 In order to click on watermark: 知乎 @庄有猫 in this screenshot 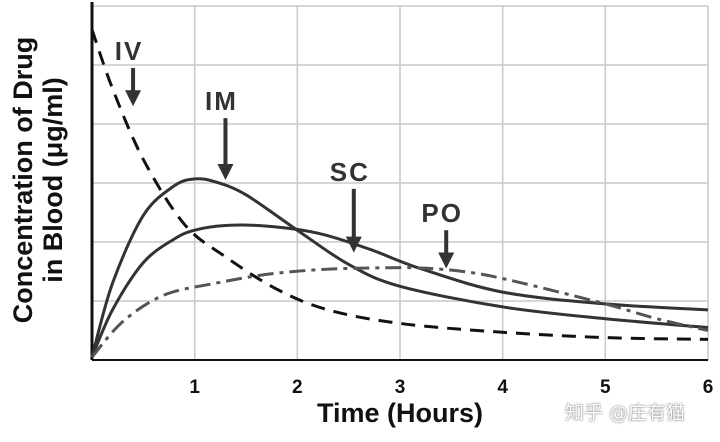, I will do `click(625, 413)`.